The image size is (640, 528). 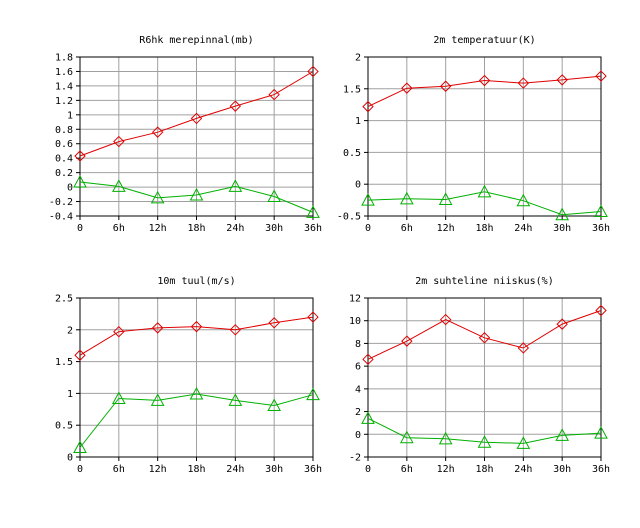 I want to click on y-tick-label: 8, so click(x=358, y=344).